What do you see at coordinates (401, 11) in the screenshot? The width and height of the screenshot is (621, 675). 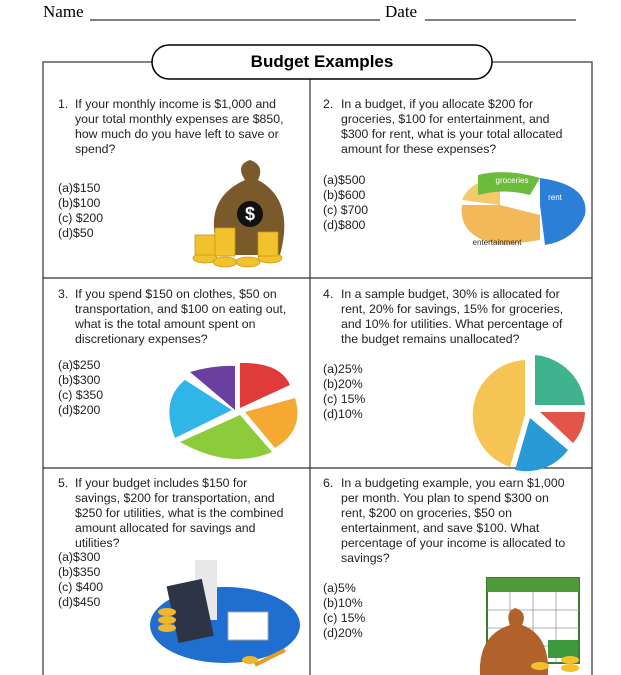 I see `date-label: Date` at bounding box center [401, 11].